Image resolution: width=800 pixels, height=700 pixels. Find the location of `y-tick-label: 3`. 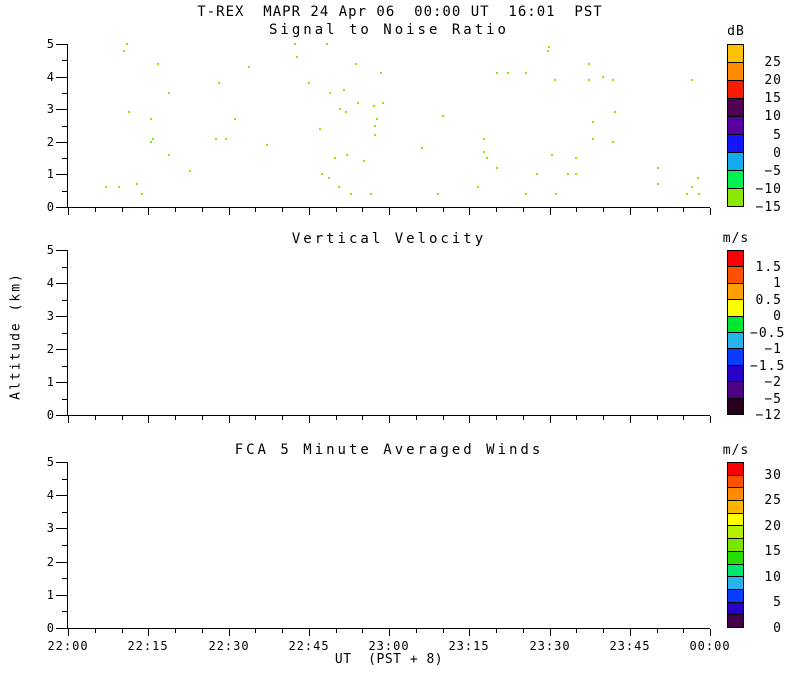

y-tick-label: 3 is located at coordinates (50, 109).